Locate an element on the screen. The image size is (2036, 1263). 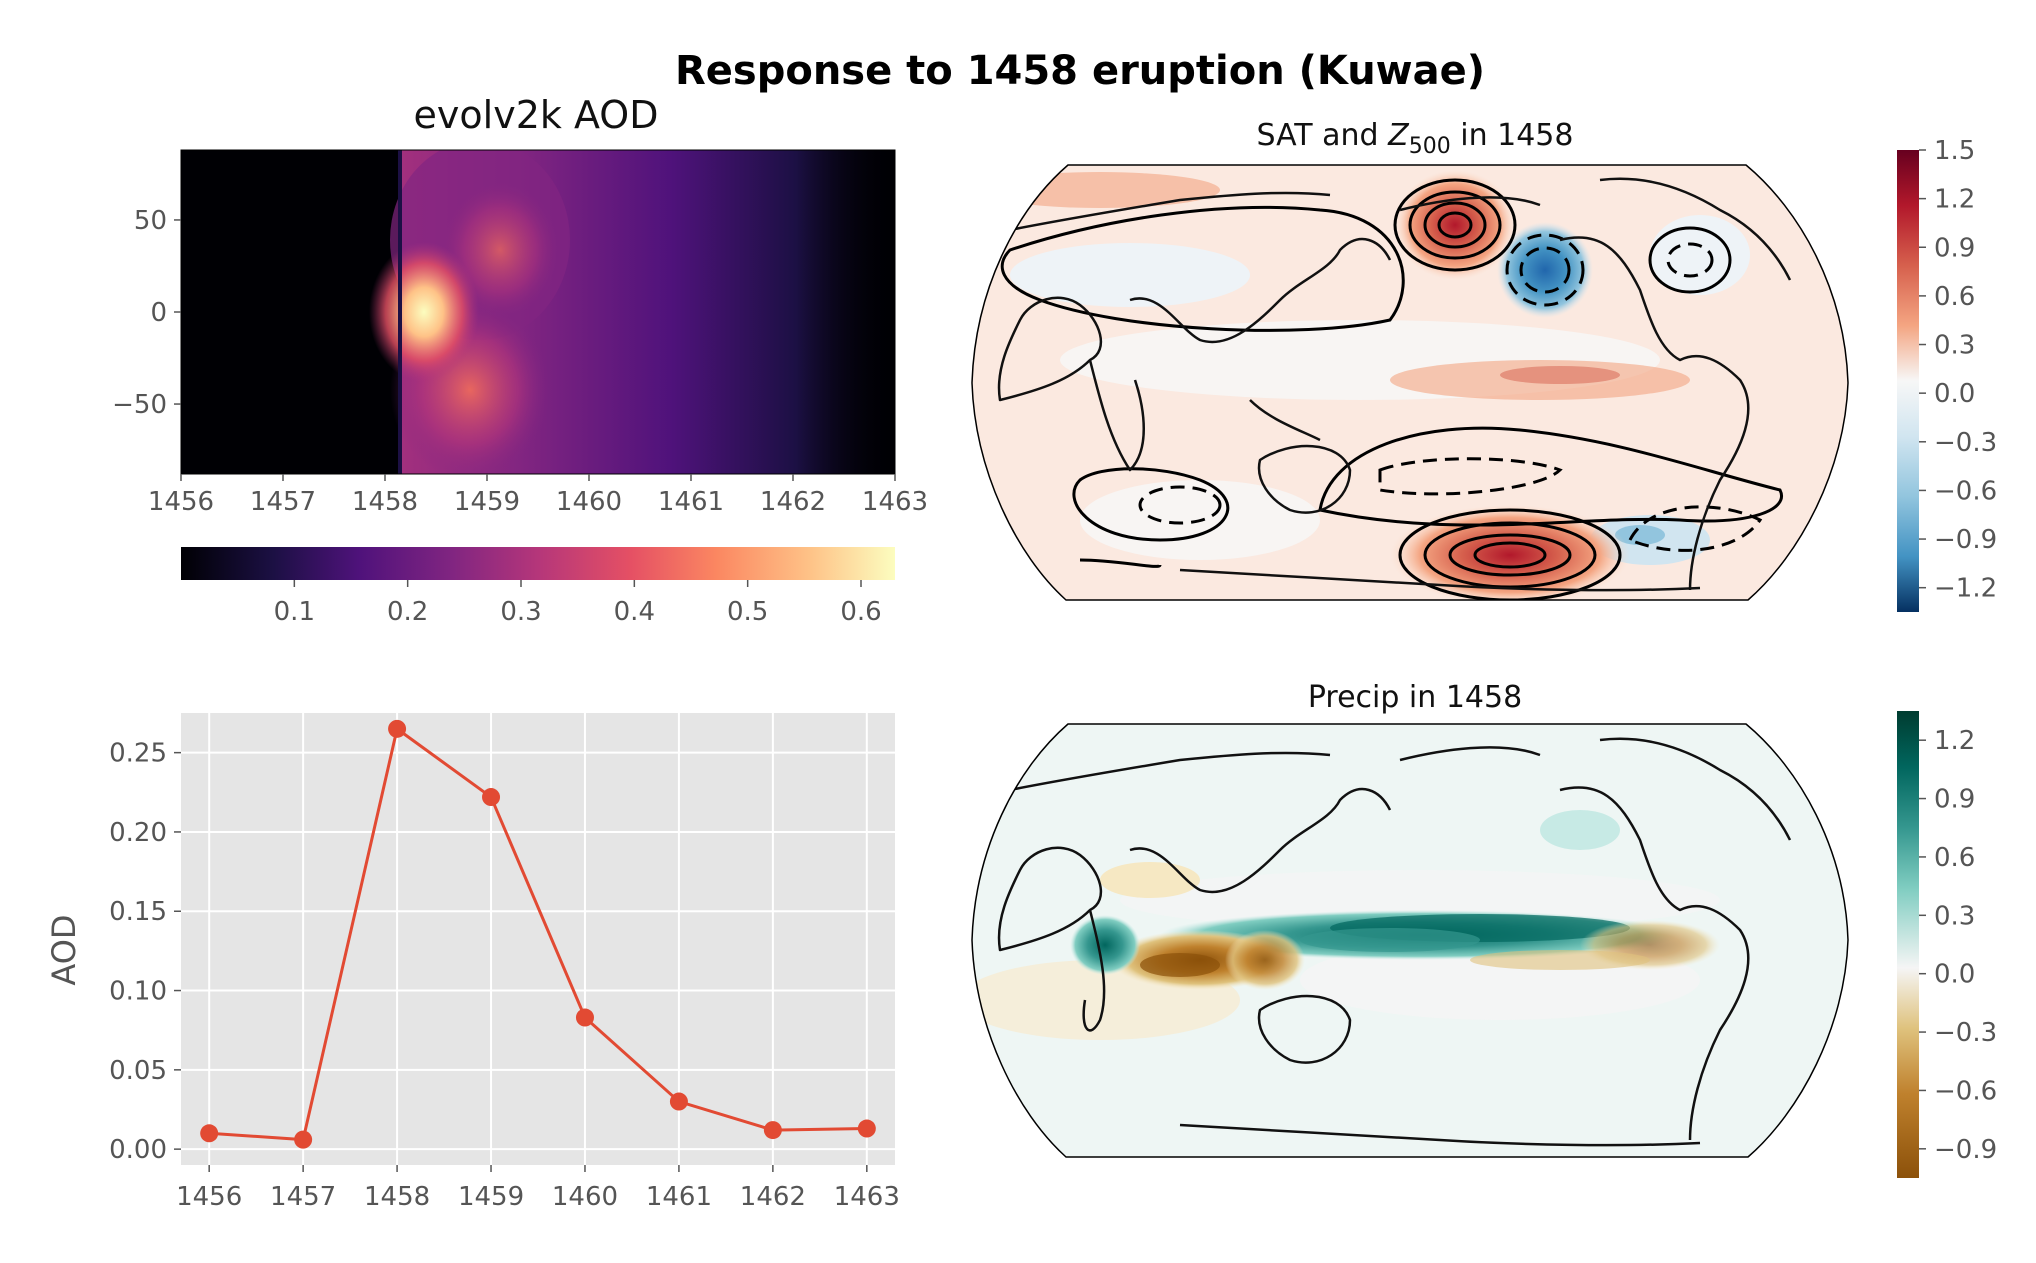
precip-map-field is located at coordinates (1410, 940).